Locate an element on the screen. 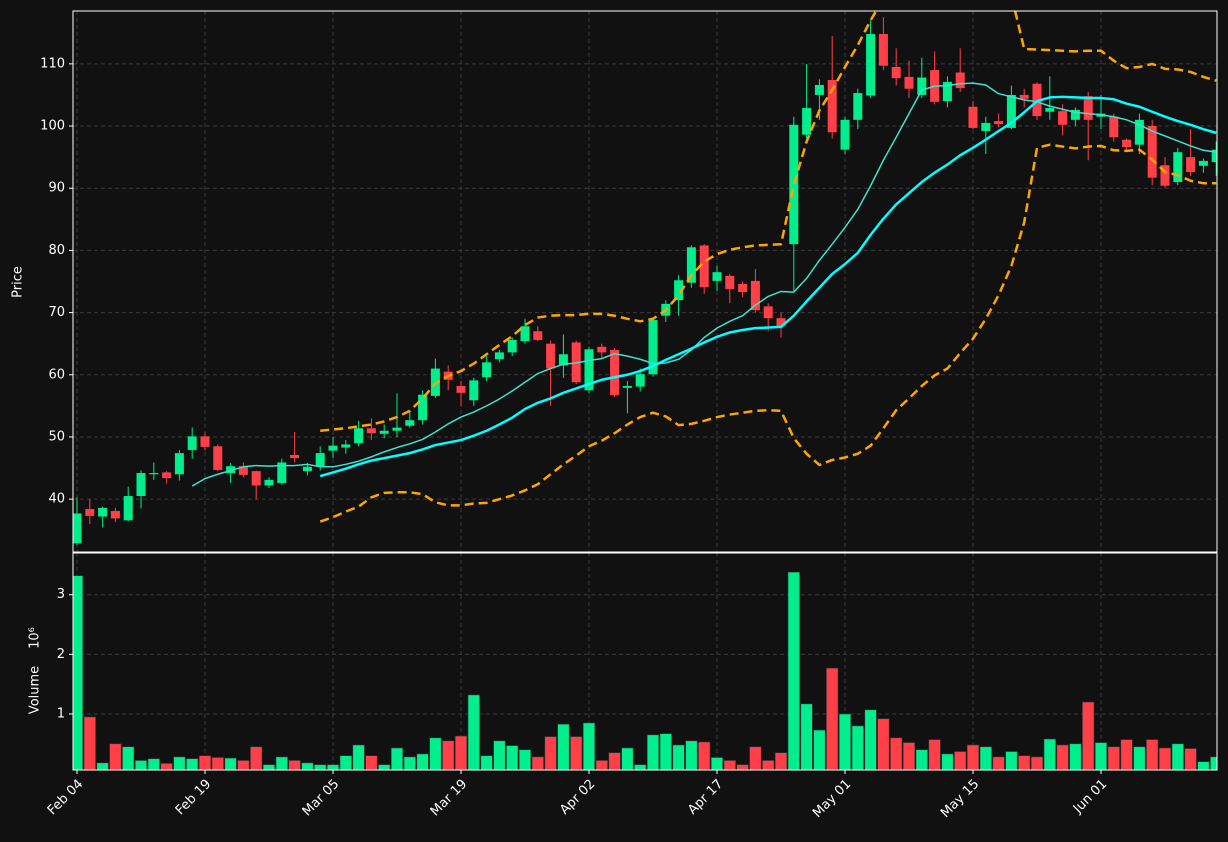  y-tick-label: 2 is located at coordinates (61, 654).